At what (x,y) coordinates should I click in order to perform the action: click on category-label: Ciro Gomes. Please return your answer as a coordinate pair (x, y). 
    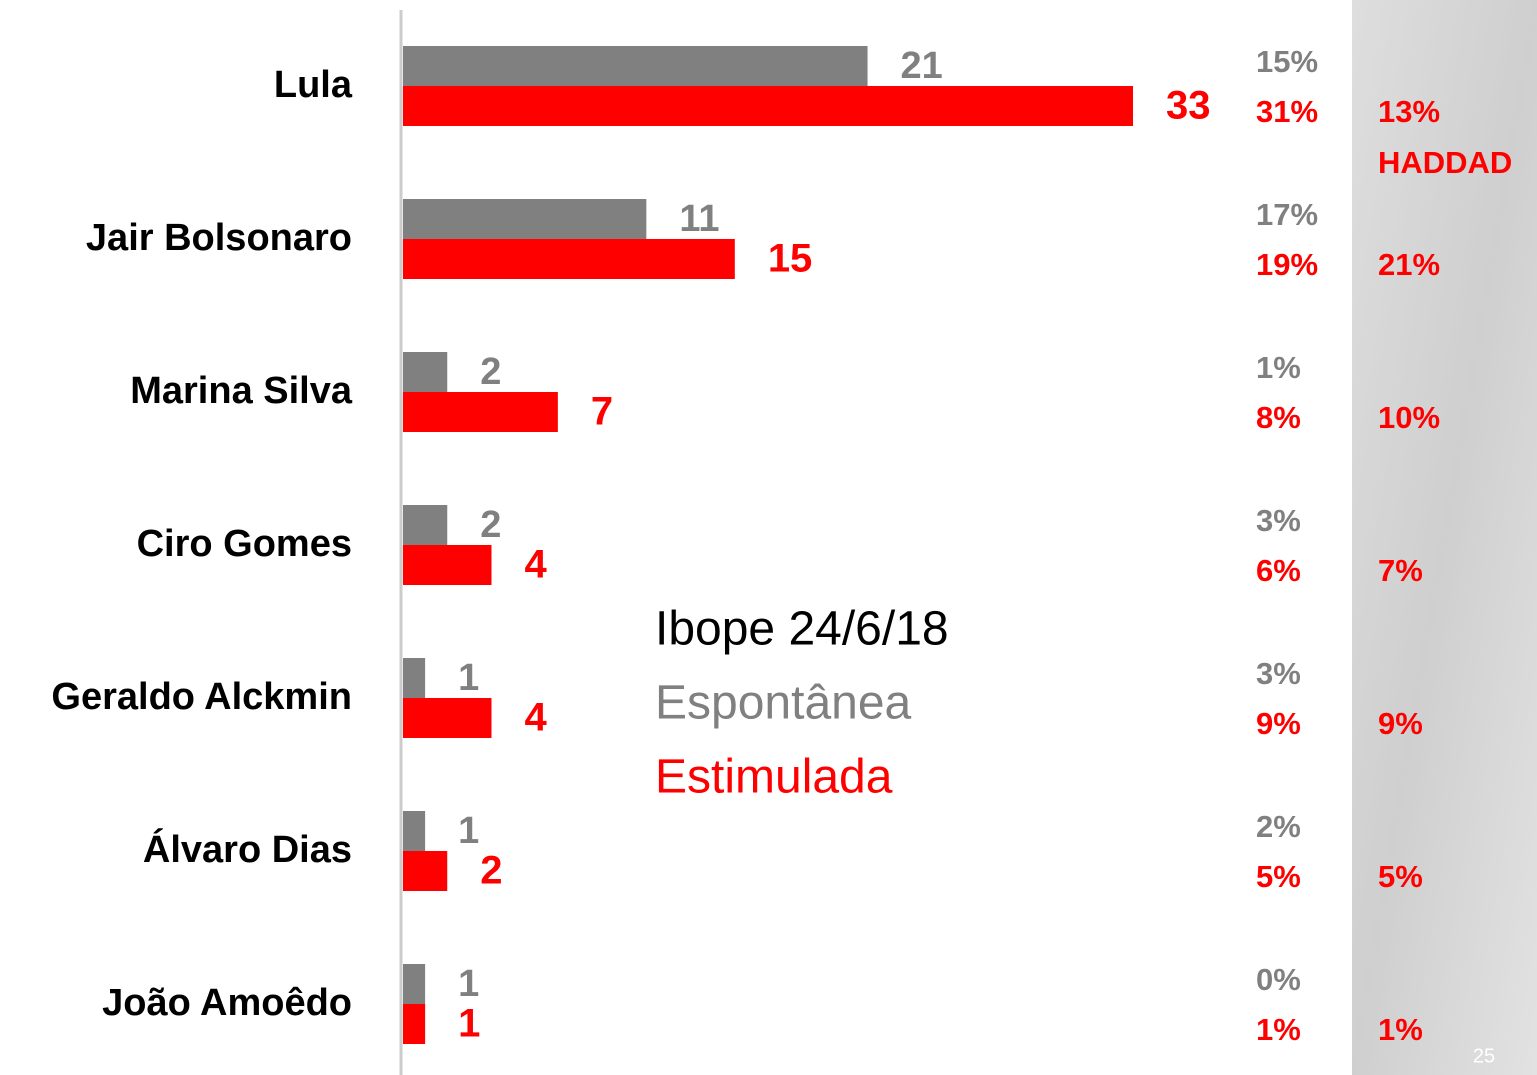
    Looking at the image, I should click on (244, 544).